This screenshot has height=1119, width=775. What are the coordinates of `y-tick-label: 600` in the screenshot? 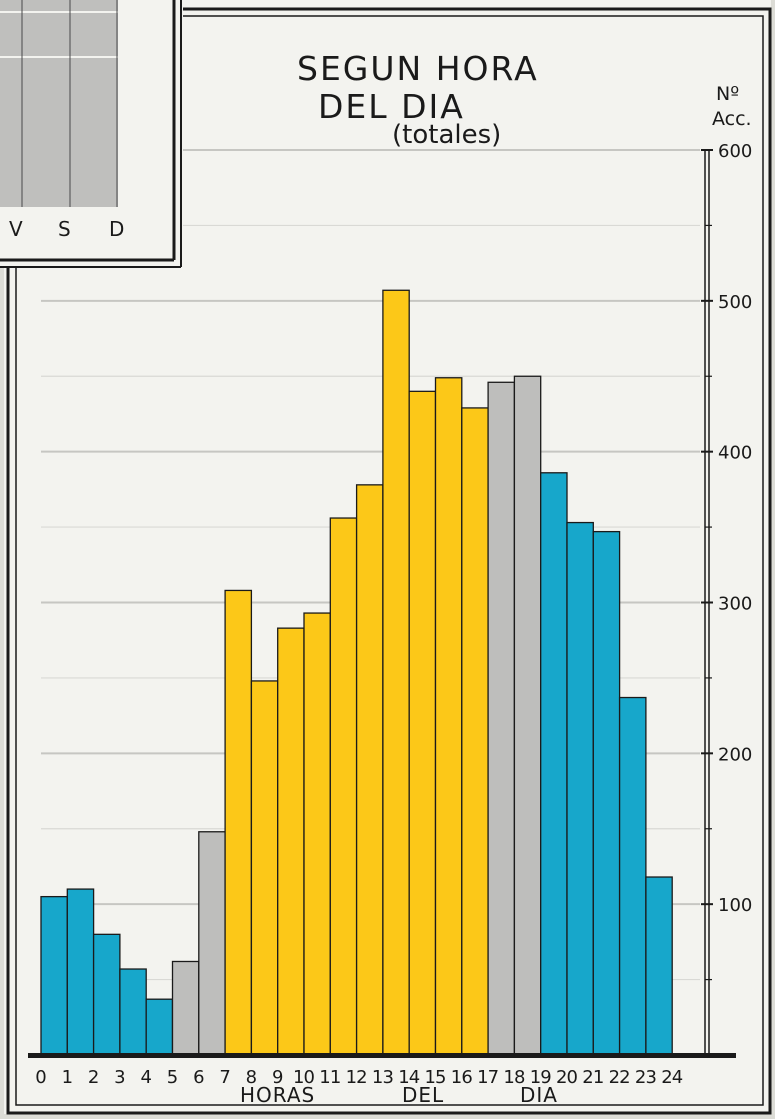 It's located at (735, 151).